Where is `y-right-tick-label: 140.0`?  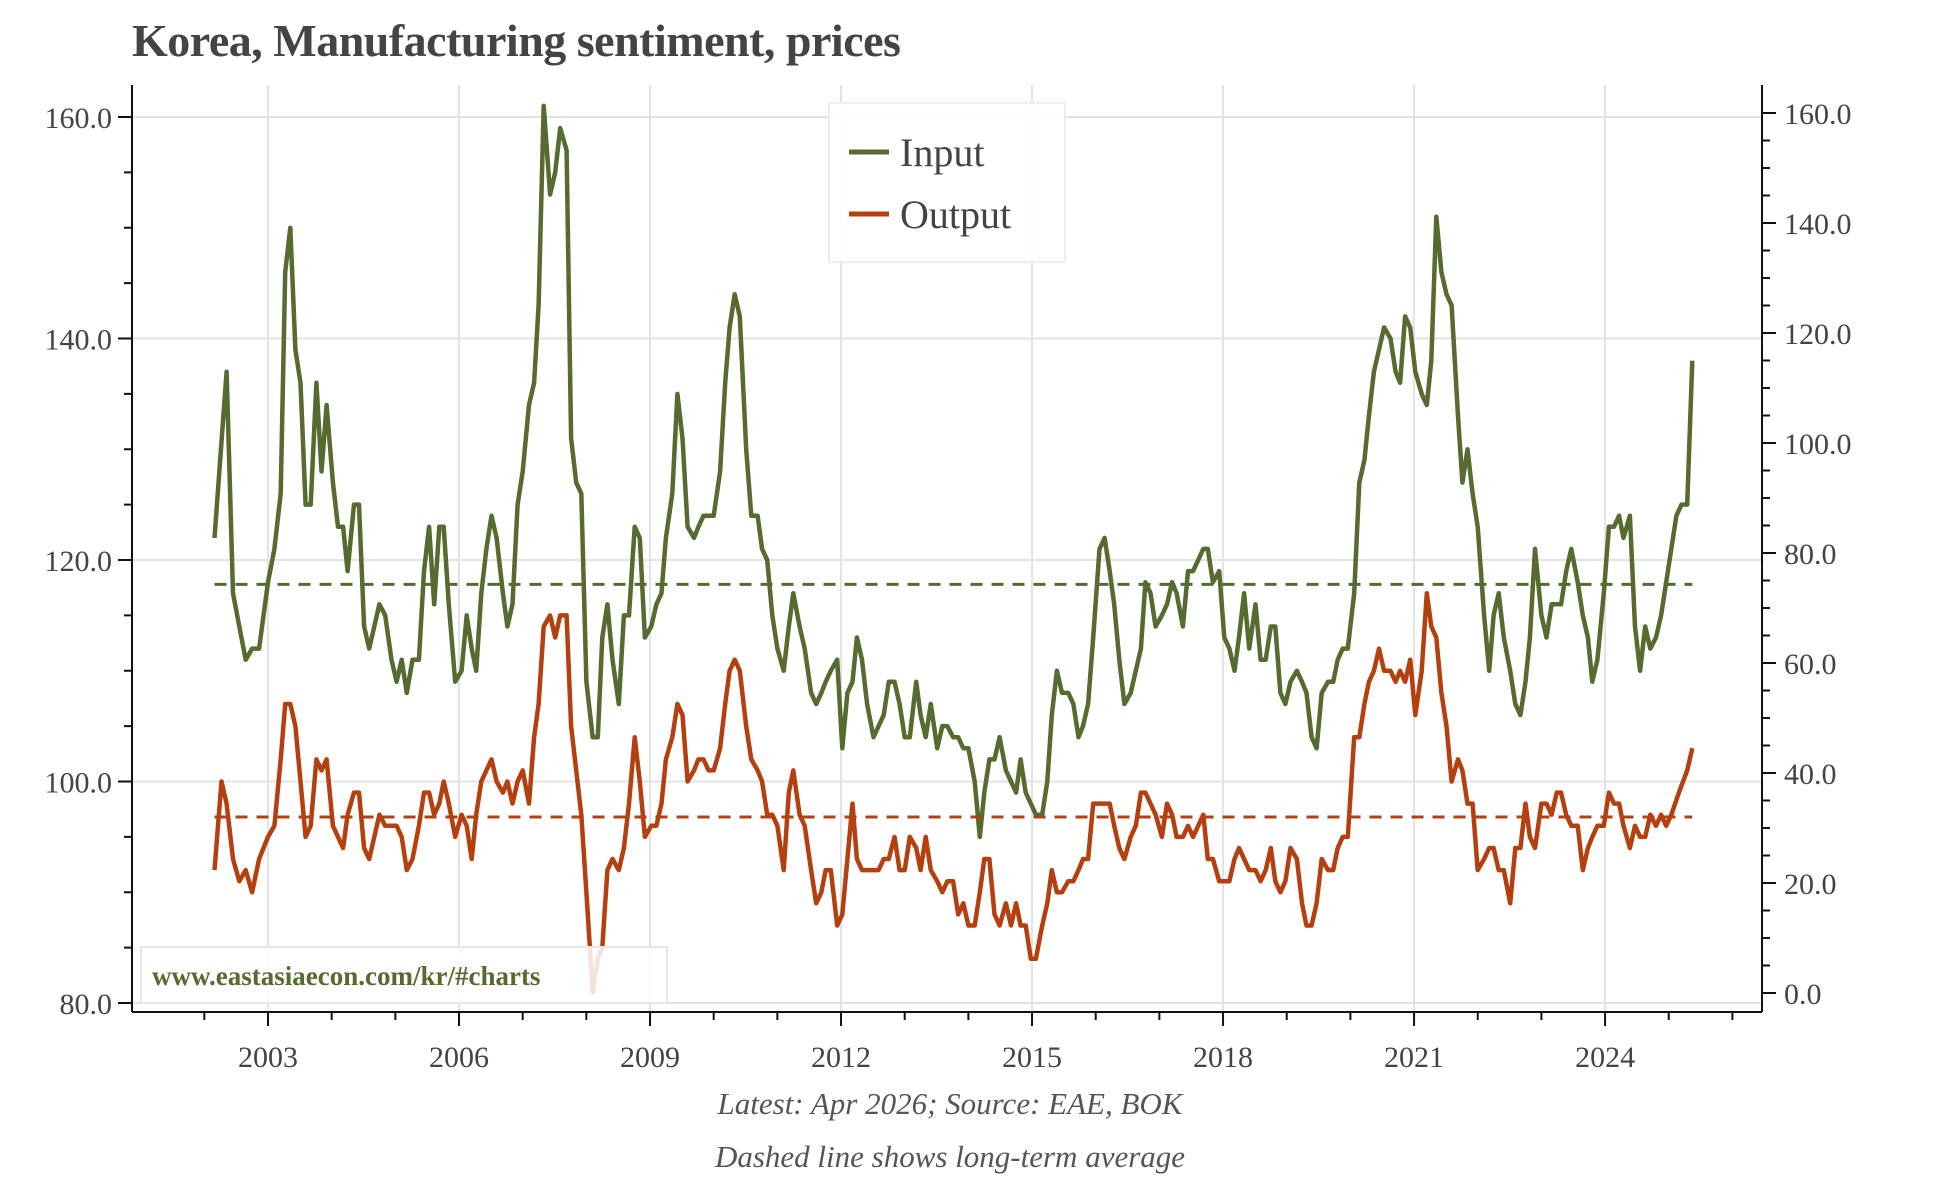 y-right-tick-label: 140.0 is located at coordinates (1818, 224).